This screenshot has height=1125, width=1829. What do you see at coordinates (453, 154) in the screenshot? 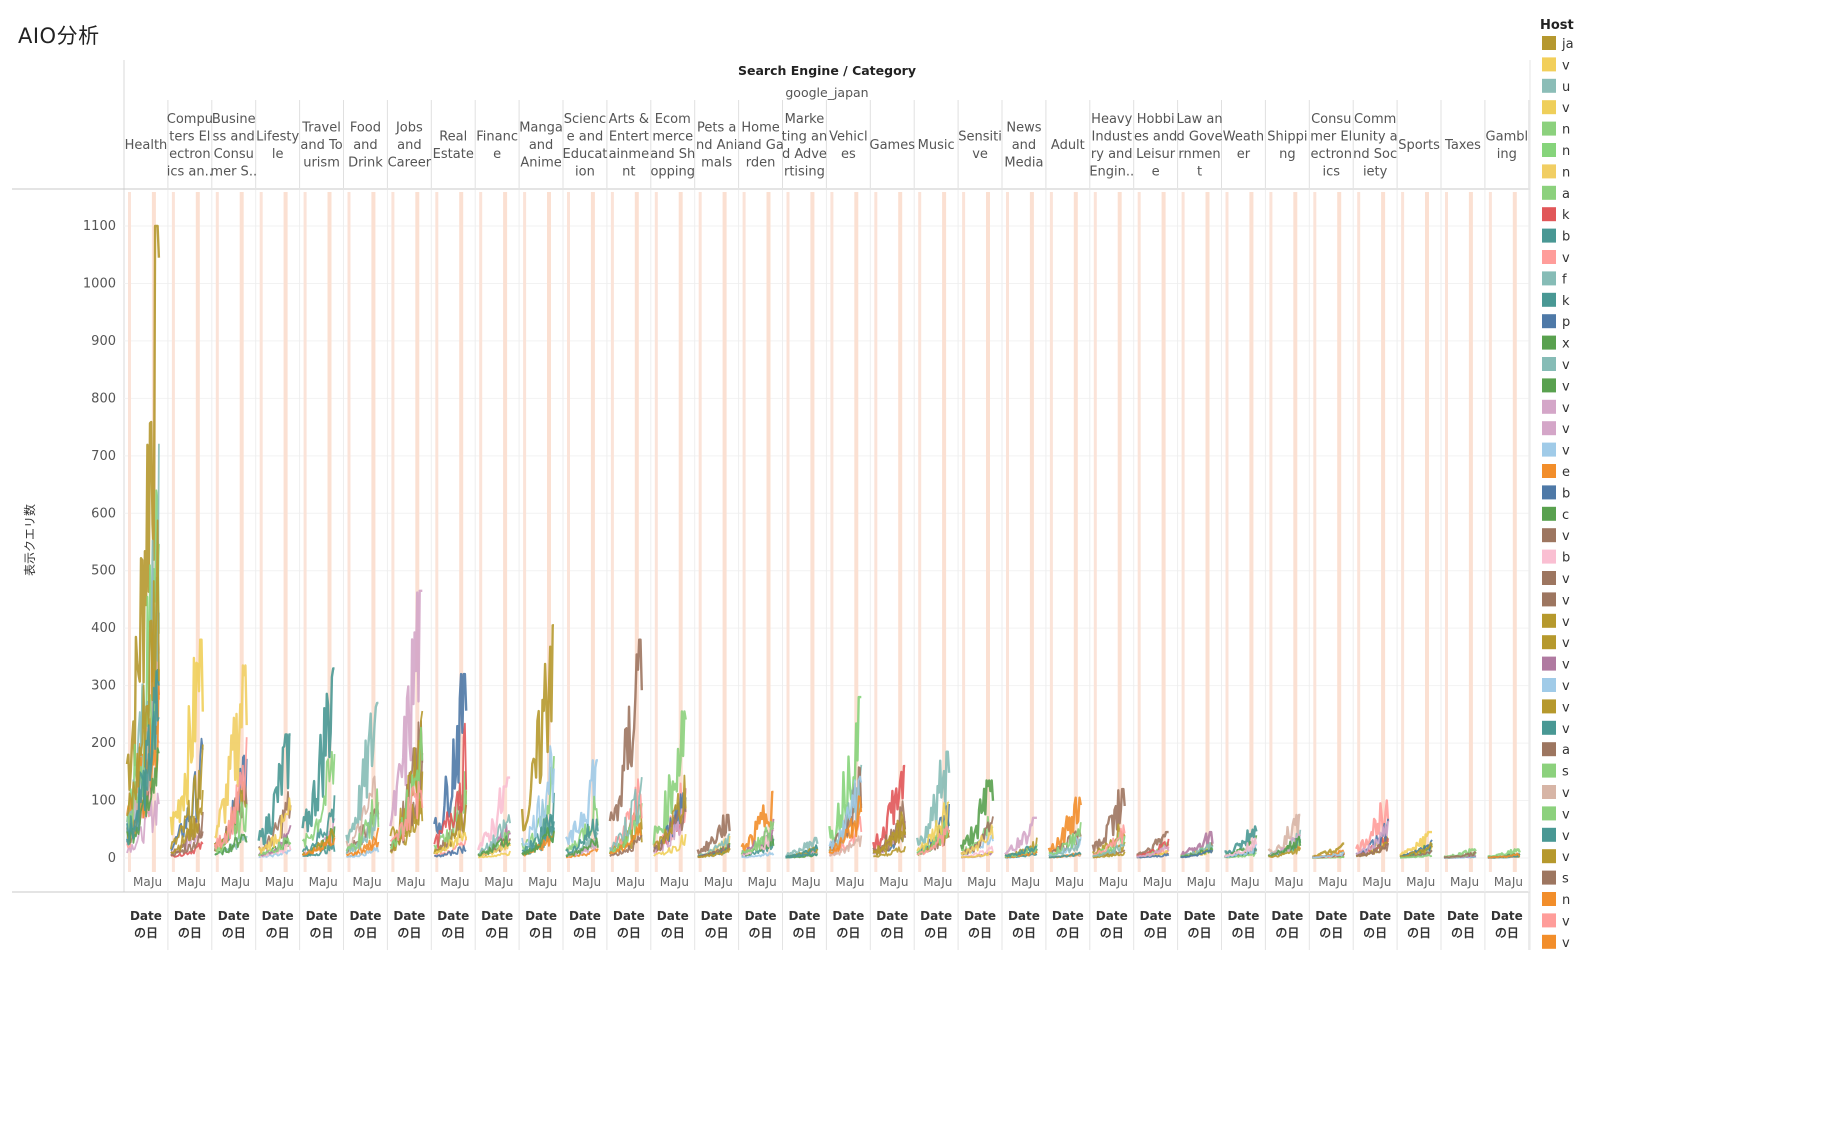
I see `category-header: Estate` at bounding box center [453, 154].